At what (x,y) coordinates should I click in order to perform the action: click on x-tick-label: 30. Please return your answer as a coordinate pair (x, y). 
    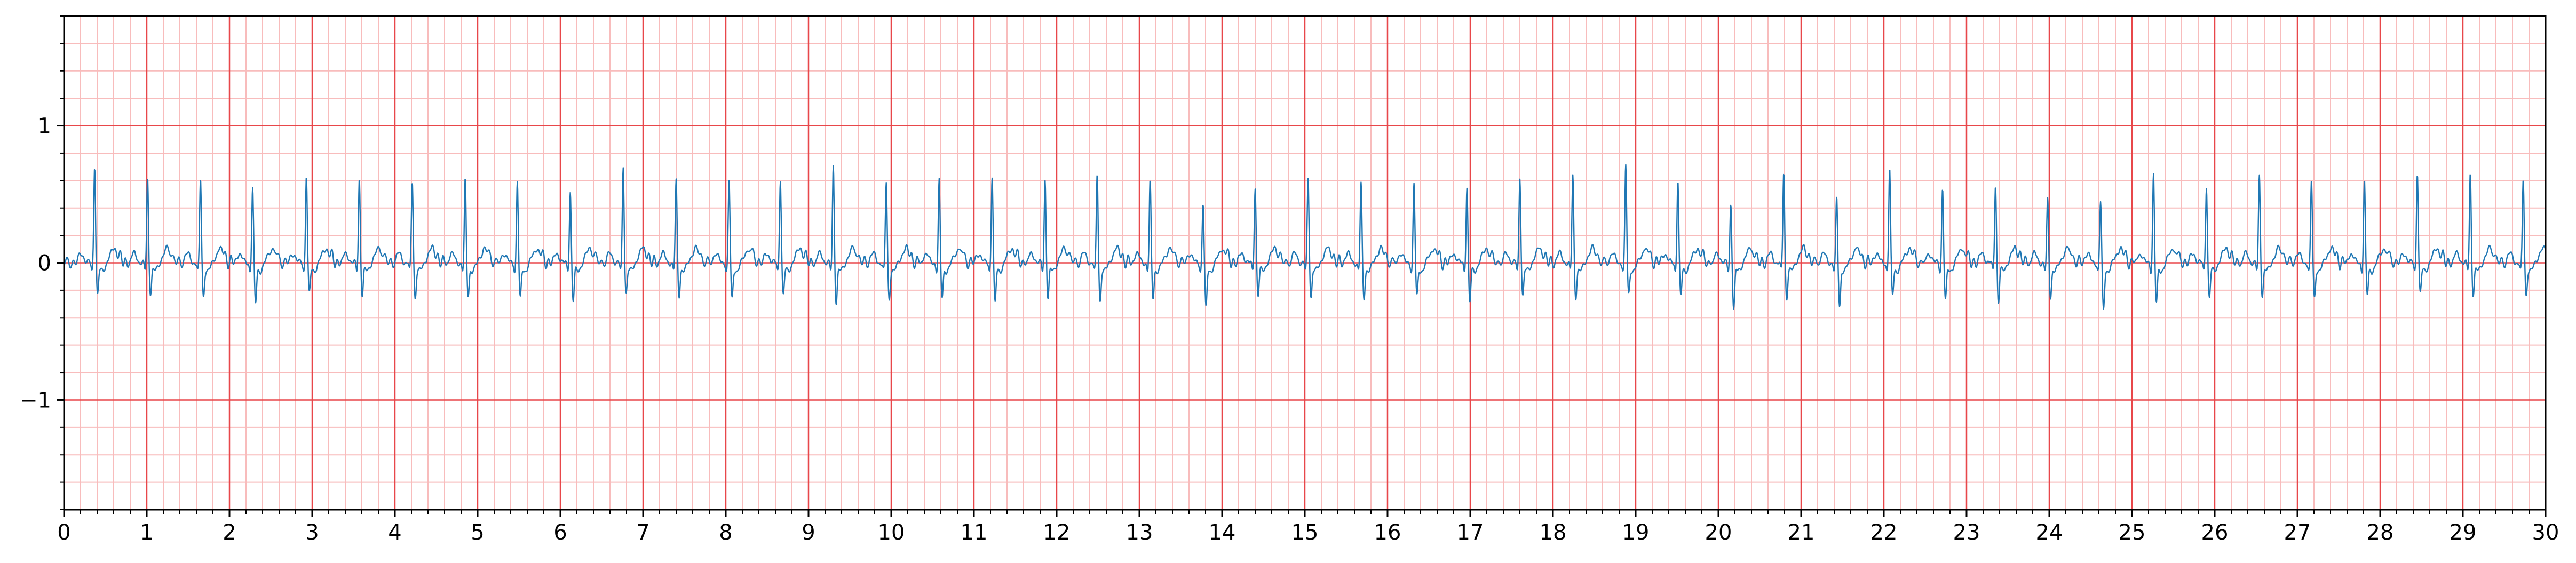
    Looking at the image, I should click on (2545, 532).